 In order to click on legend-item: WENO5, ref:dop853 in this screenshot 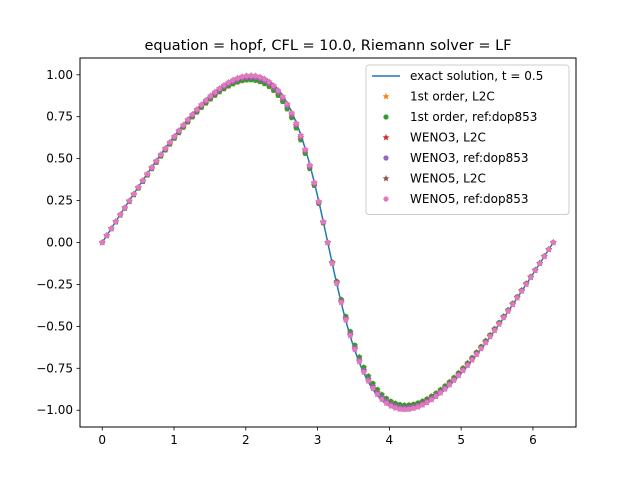, I will do `click(456, 199)`.